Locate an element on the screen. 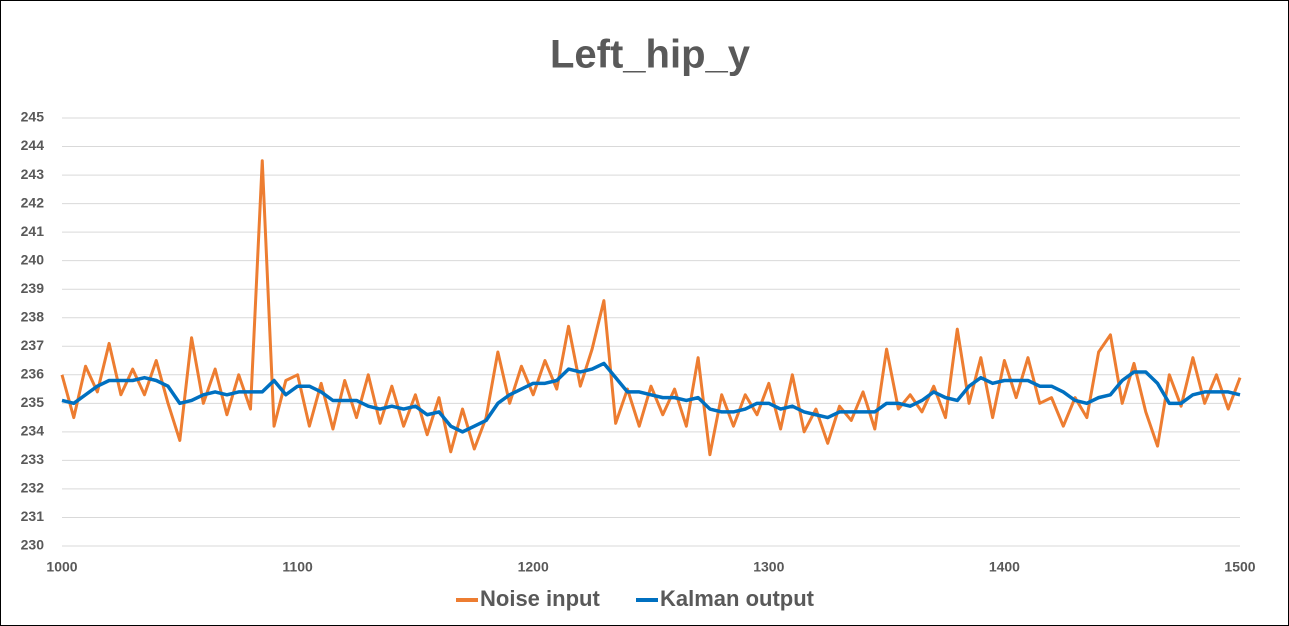 The height and width of the screenshot is (626, 1289). y-tick-label: 233 is located at coordinates (33, 459).